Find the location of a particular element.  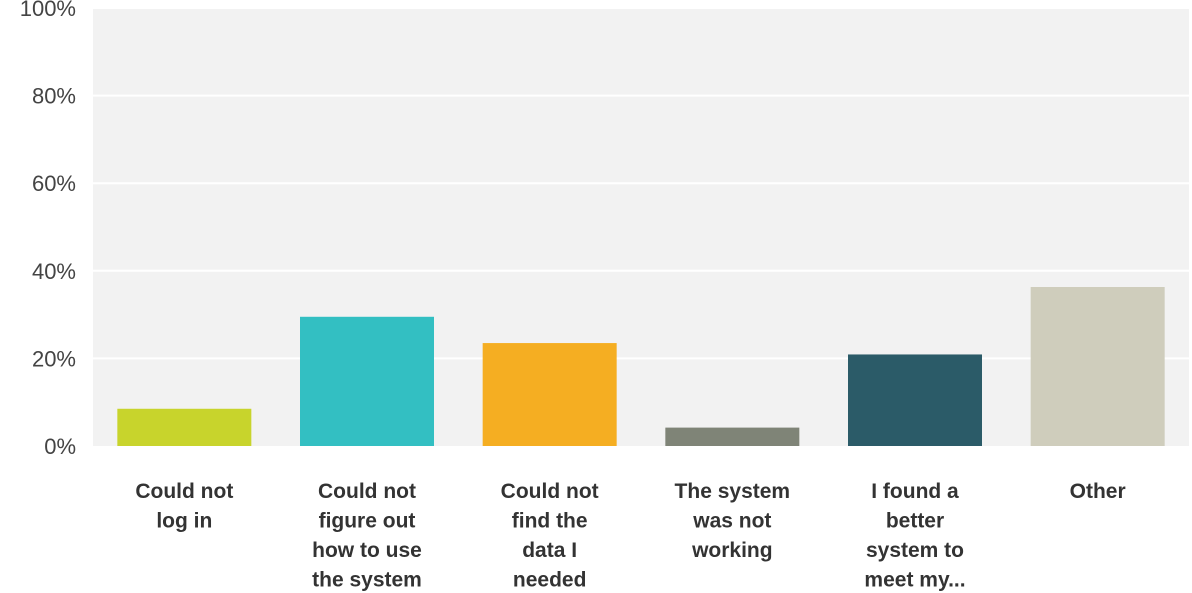

y-tick-label: 80% is located at coordinates (54, 96).